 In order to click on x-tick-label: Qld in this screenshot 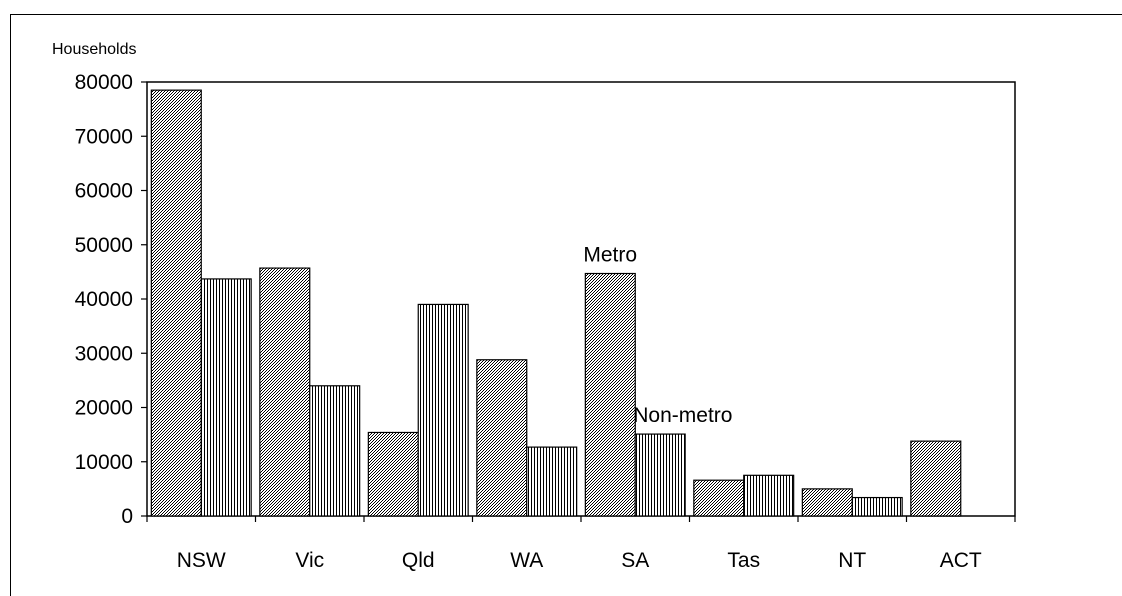, I will do `click(418, 560)`.